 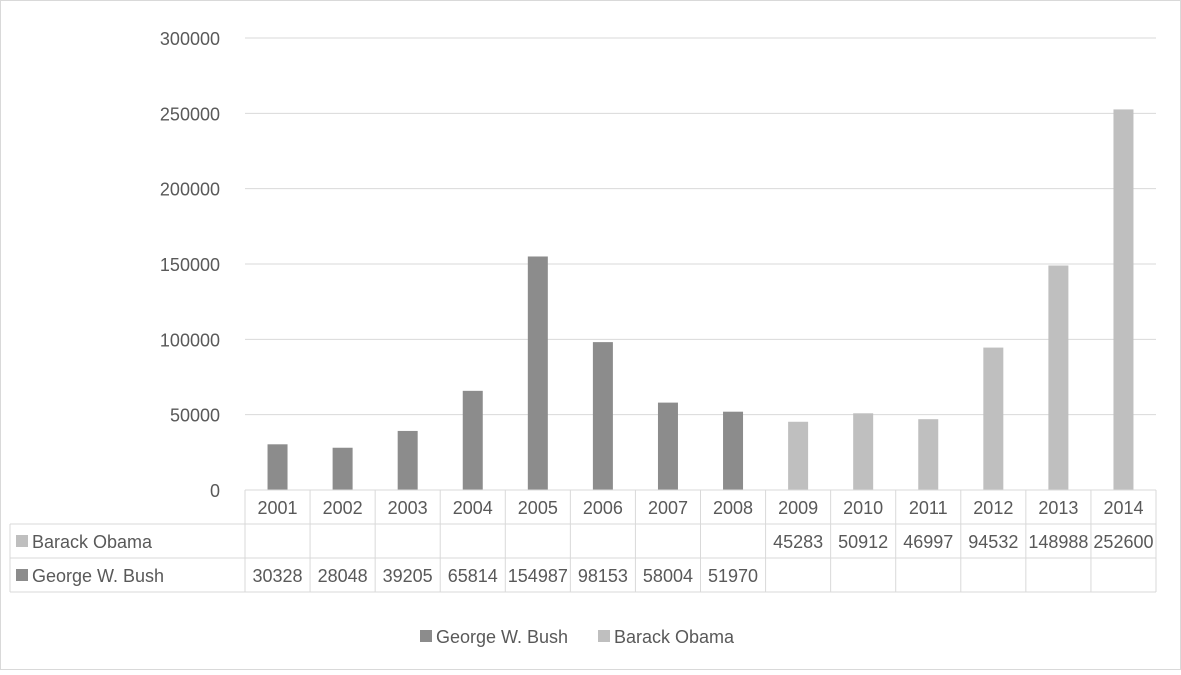 What do you see at coordinates (278, 508) in the screenshot?
I see `x-tick-label: 2001` at bounding box center [278, 508].